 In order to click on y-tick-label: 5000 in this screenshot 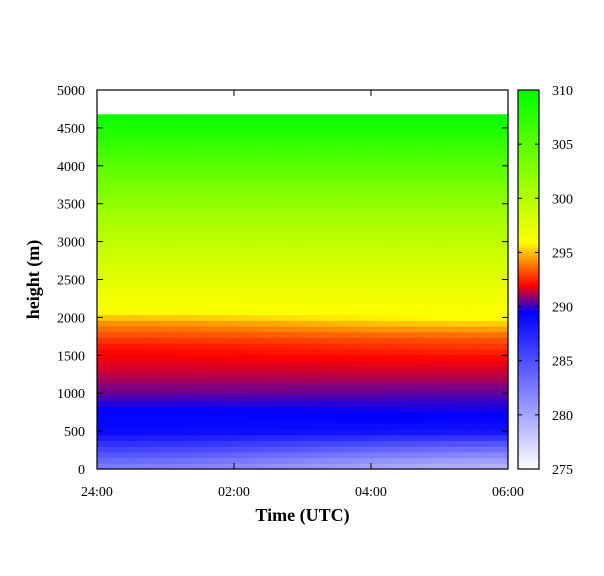, I will do `click(71, 91)`.